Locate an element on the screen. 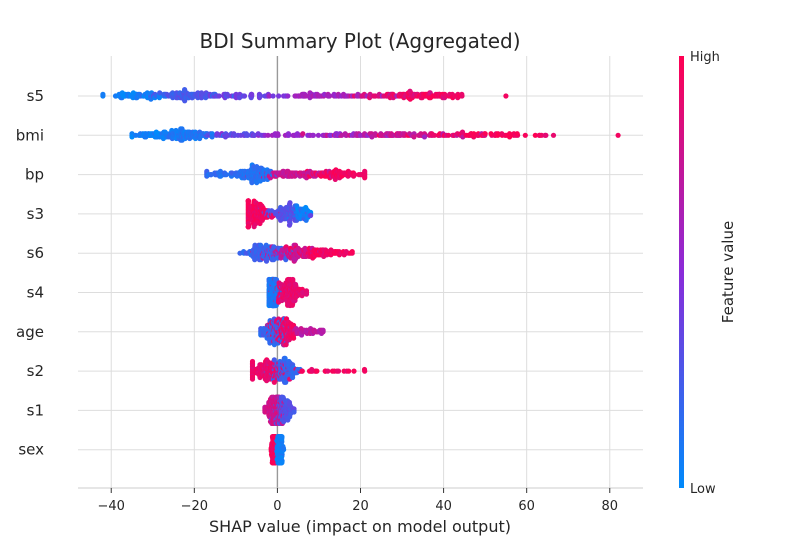 Image resolution: width=800 pixels, height=550 pixels. feature-label-sex: sex is located at coordinates (31, 450).